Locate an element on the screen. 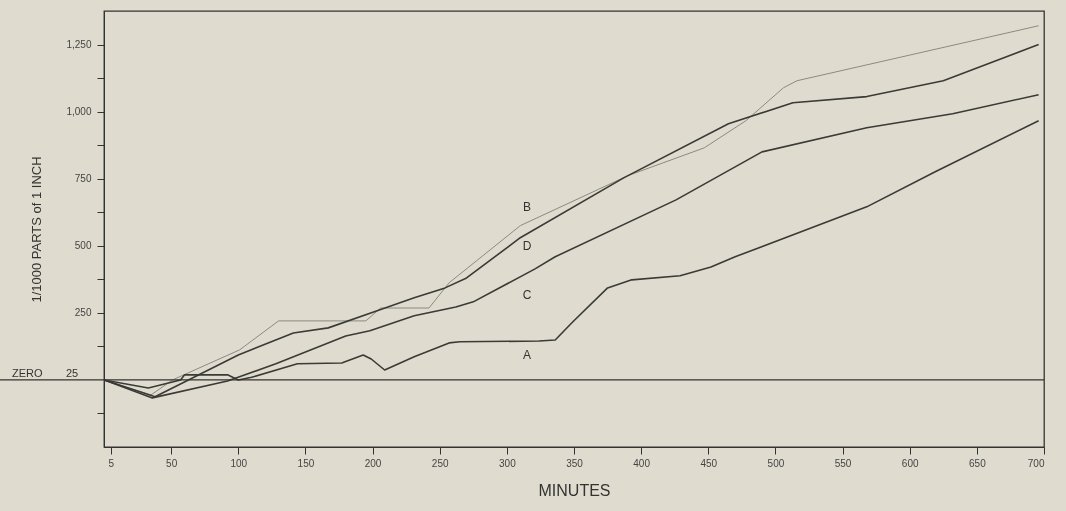 This screenshot has width=1066, height=511. x-tick-label: 700 is located at coordinates (1036, 463).